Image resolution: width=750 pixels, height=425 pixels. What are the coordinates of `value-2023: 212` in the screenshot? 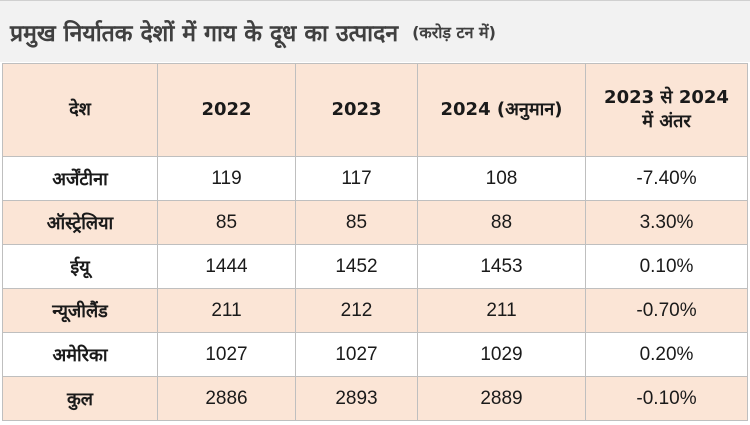 It's located at (356, 310).